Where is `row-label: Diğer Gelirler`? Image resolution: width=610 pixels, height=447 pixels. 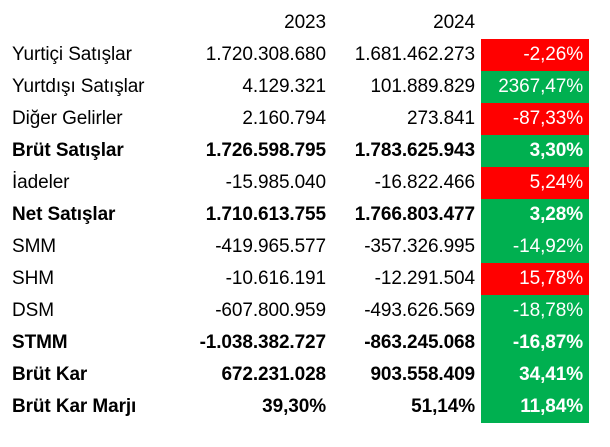 row-label: Diğer Gelirler is located at coordinates (67, 118).